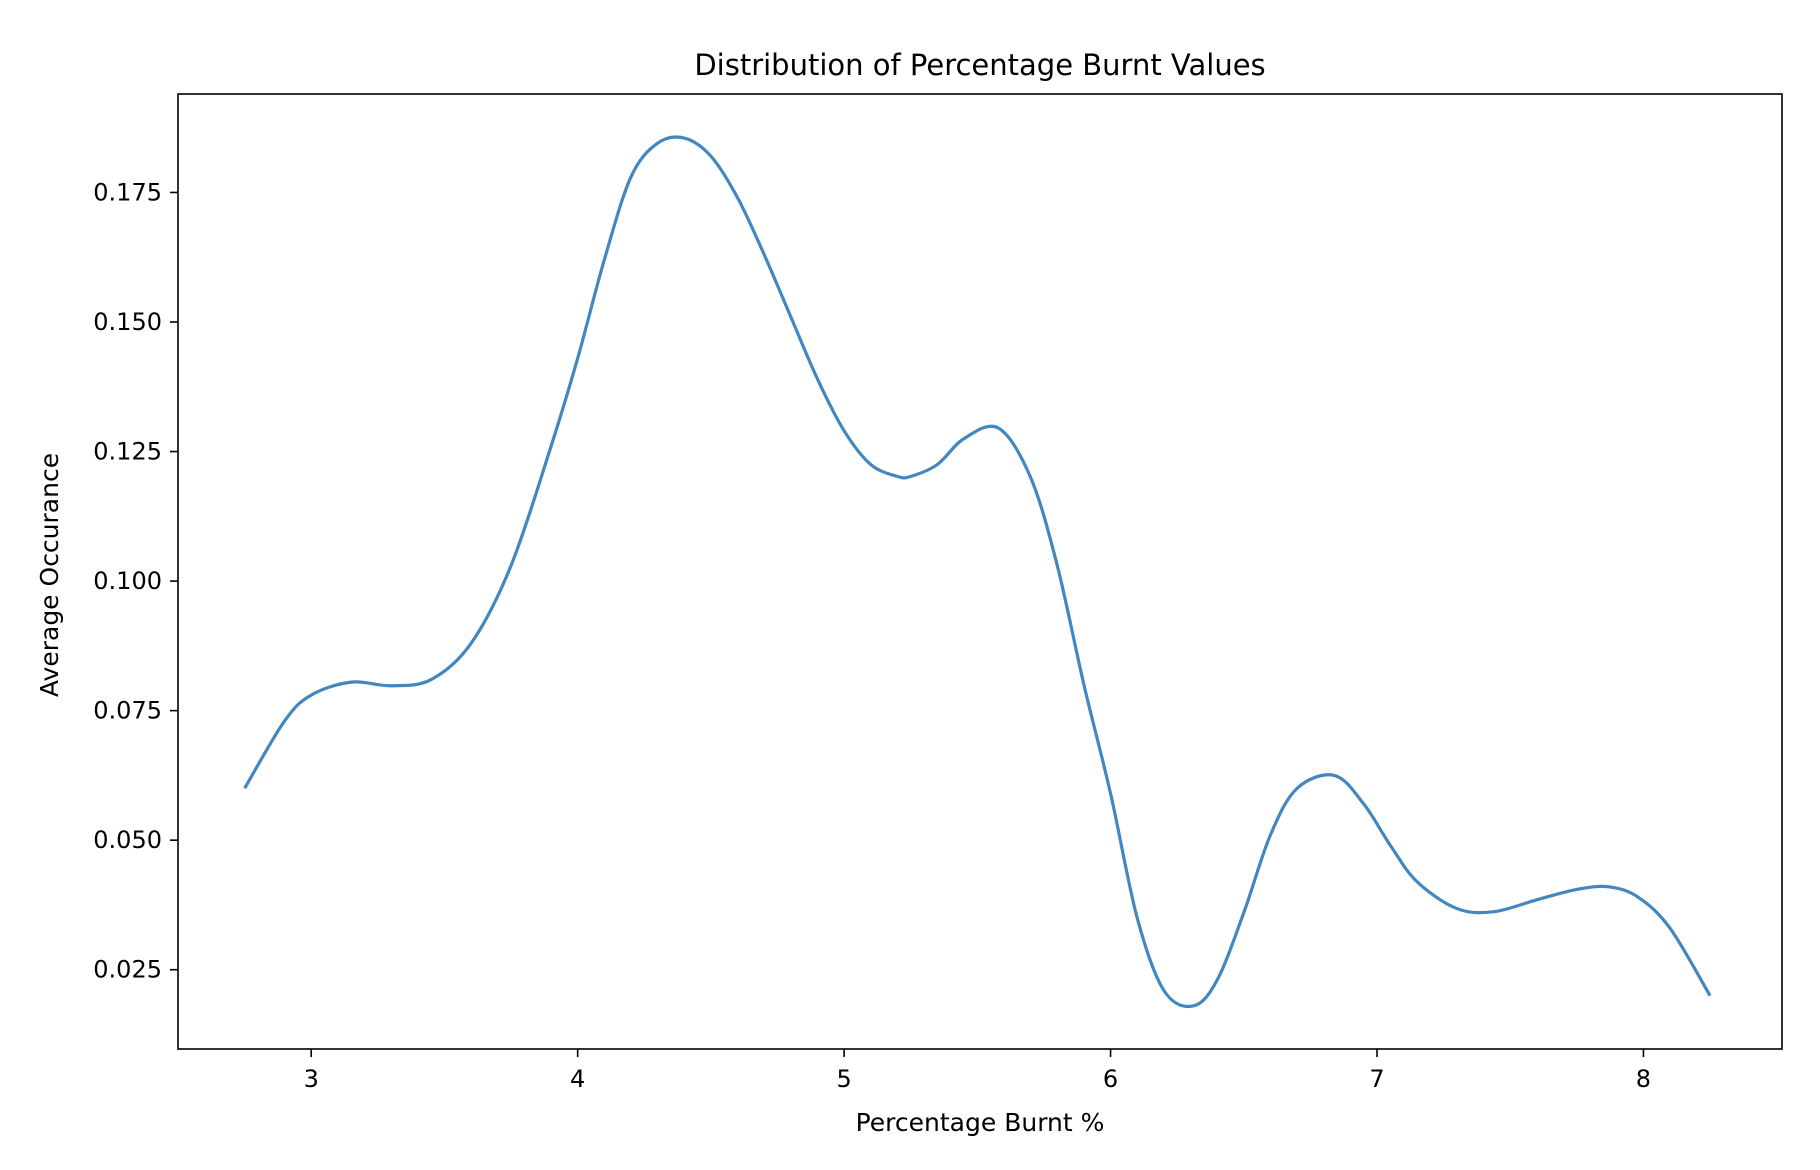 The width and height of the screenshot is (1820, 1170). I want to click on y-axis: 0.025 0.050 0.075 0.100 0.125 0.150 0.175, so click(135, 581).